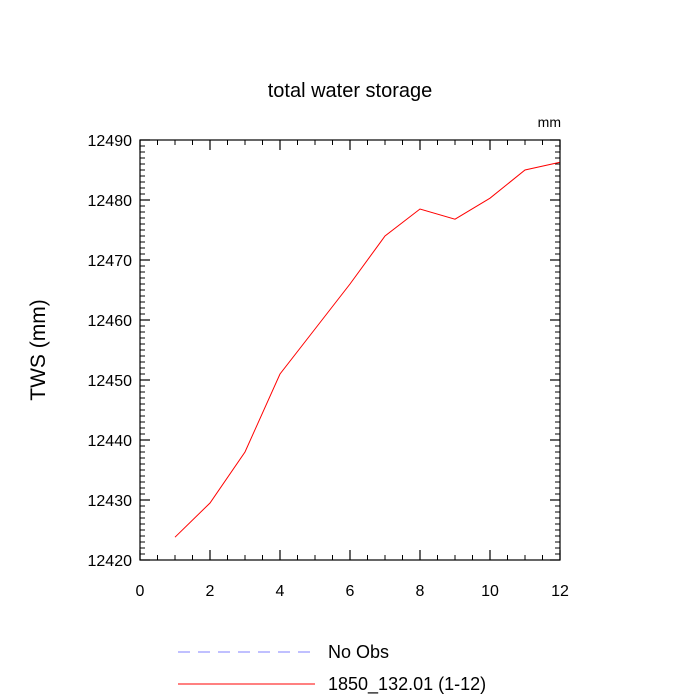  What do you see at coordinates (210, 591) in the screenshot?
I see `x-tick-label: 2` at bounding box center [210, 591].